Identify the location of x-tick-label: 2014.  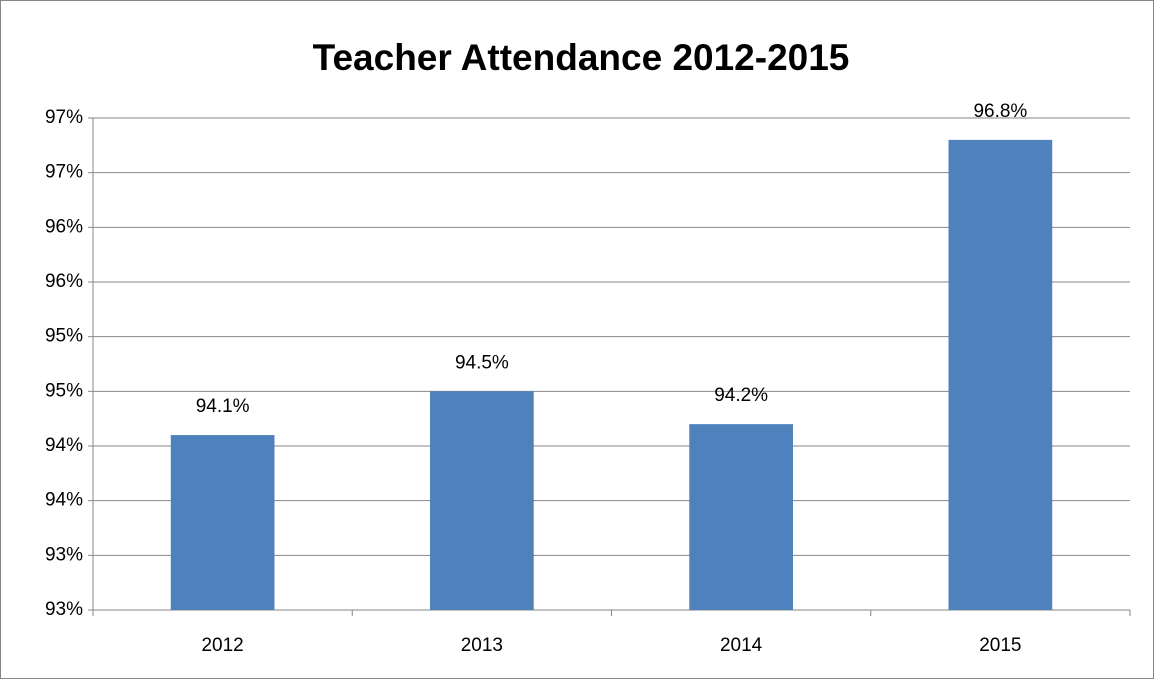
(741, 645).